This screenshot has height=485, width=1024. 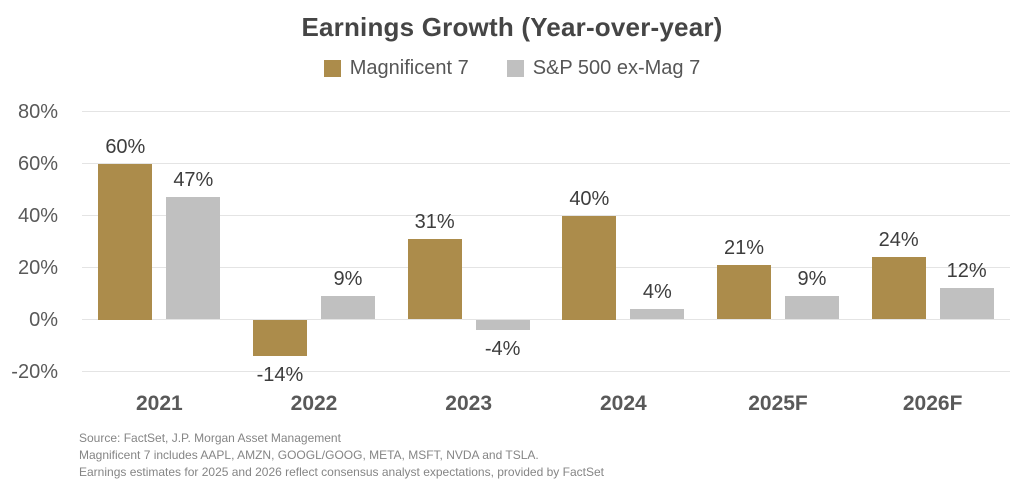 I want to click on x-axis-label-2021: 2021, so click(x=159, y=403).